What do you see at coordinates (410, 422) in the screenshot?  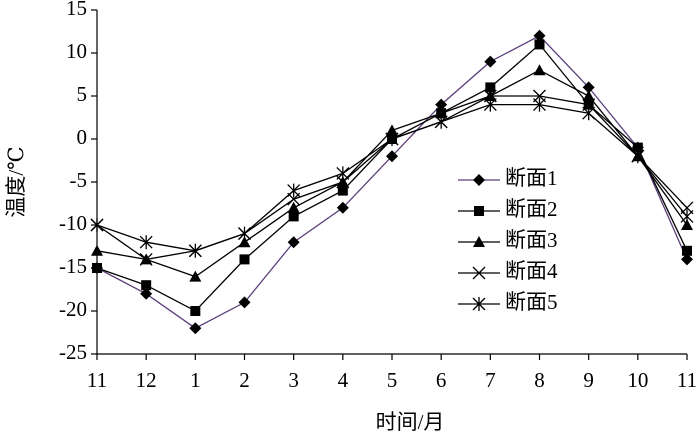 I see `x-axis-label: 时间/月` at bounding box center [410, 422].